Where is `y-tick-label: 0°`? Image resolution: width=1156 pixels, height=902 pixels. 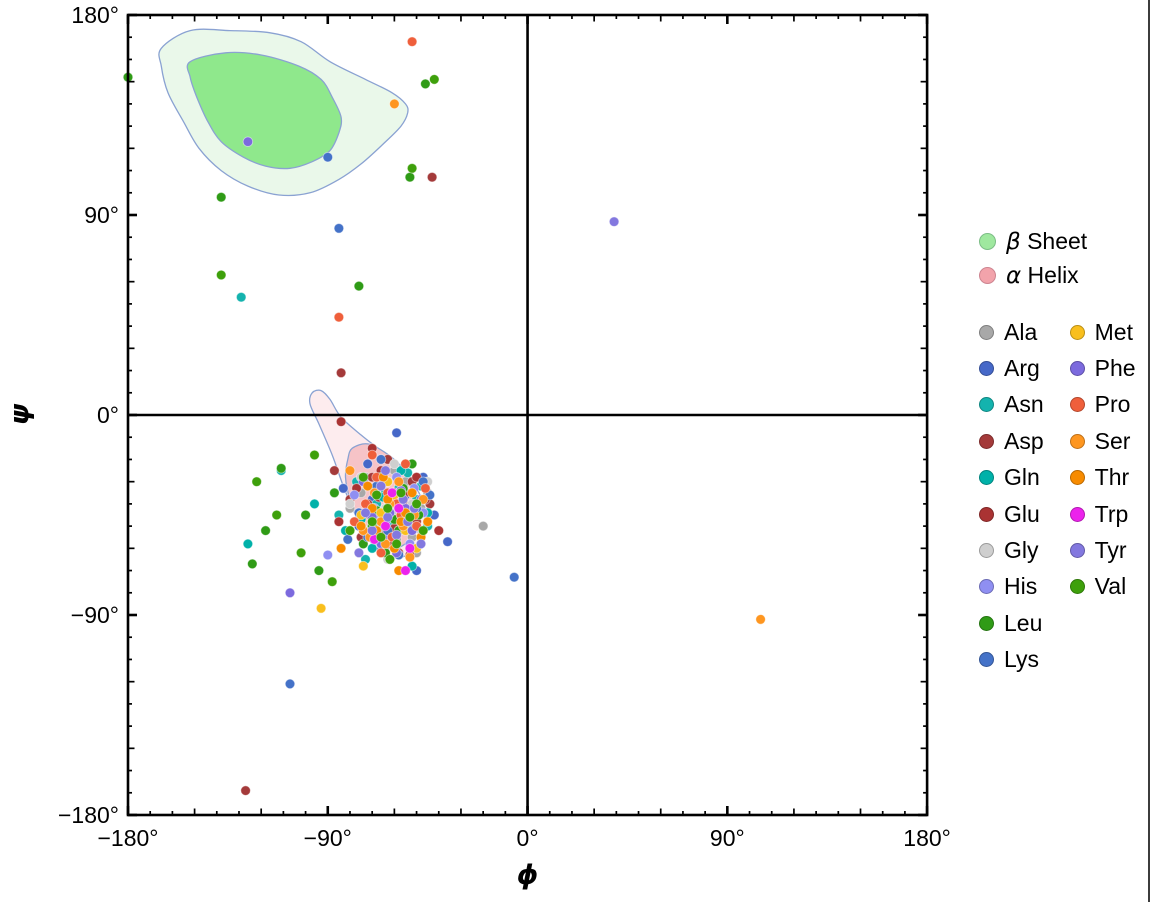
y-tick-label: 0° is located at coordinates (108, 415).